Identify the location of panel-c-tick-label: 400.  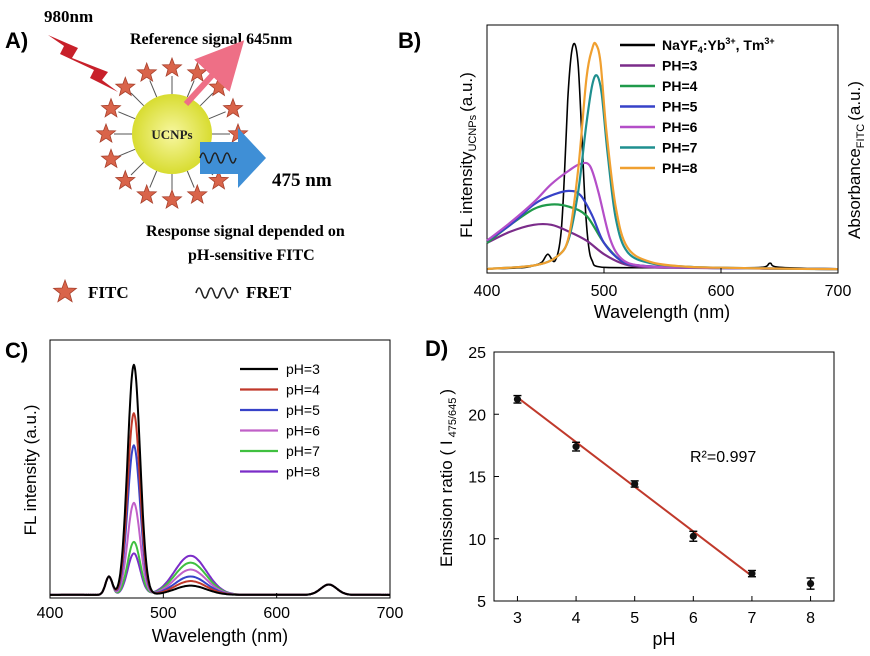
(50, 613).